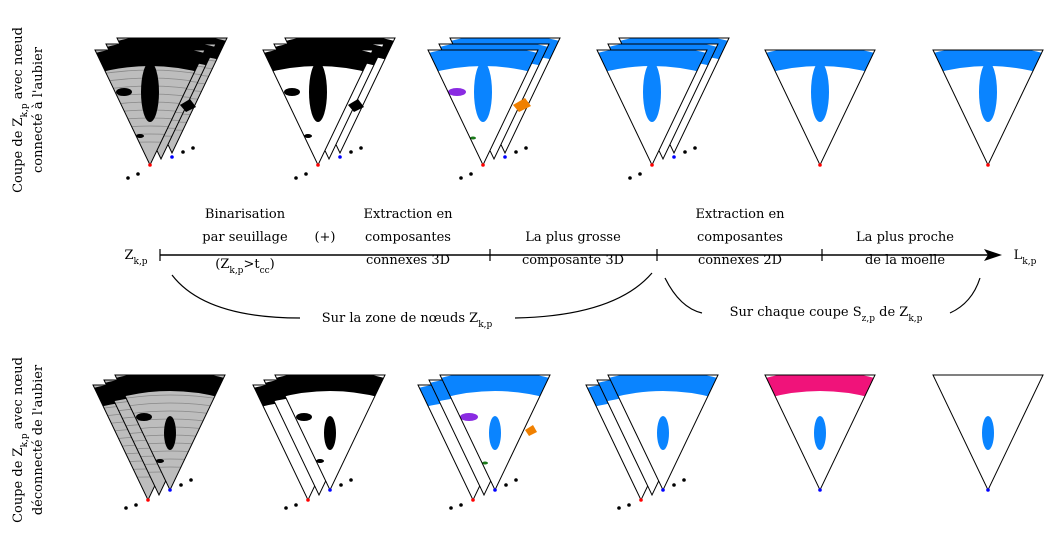 This screenshot has width=1047, height=536. Describe the element at coordinates (38, 439) in the screenshot. I see `row-label: déconnecté de l'aubier` at that location.